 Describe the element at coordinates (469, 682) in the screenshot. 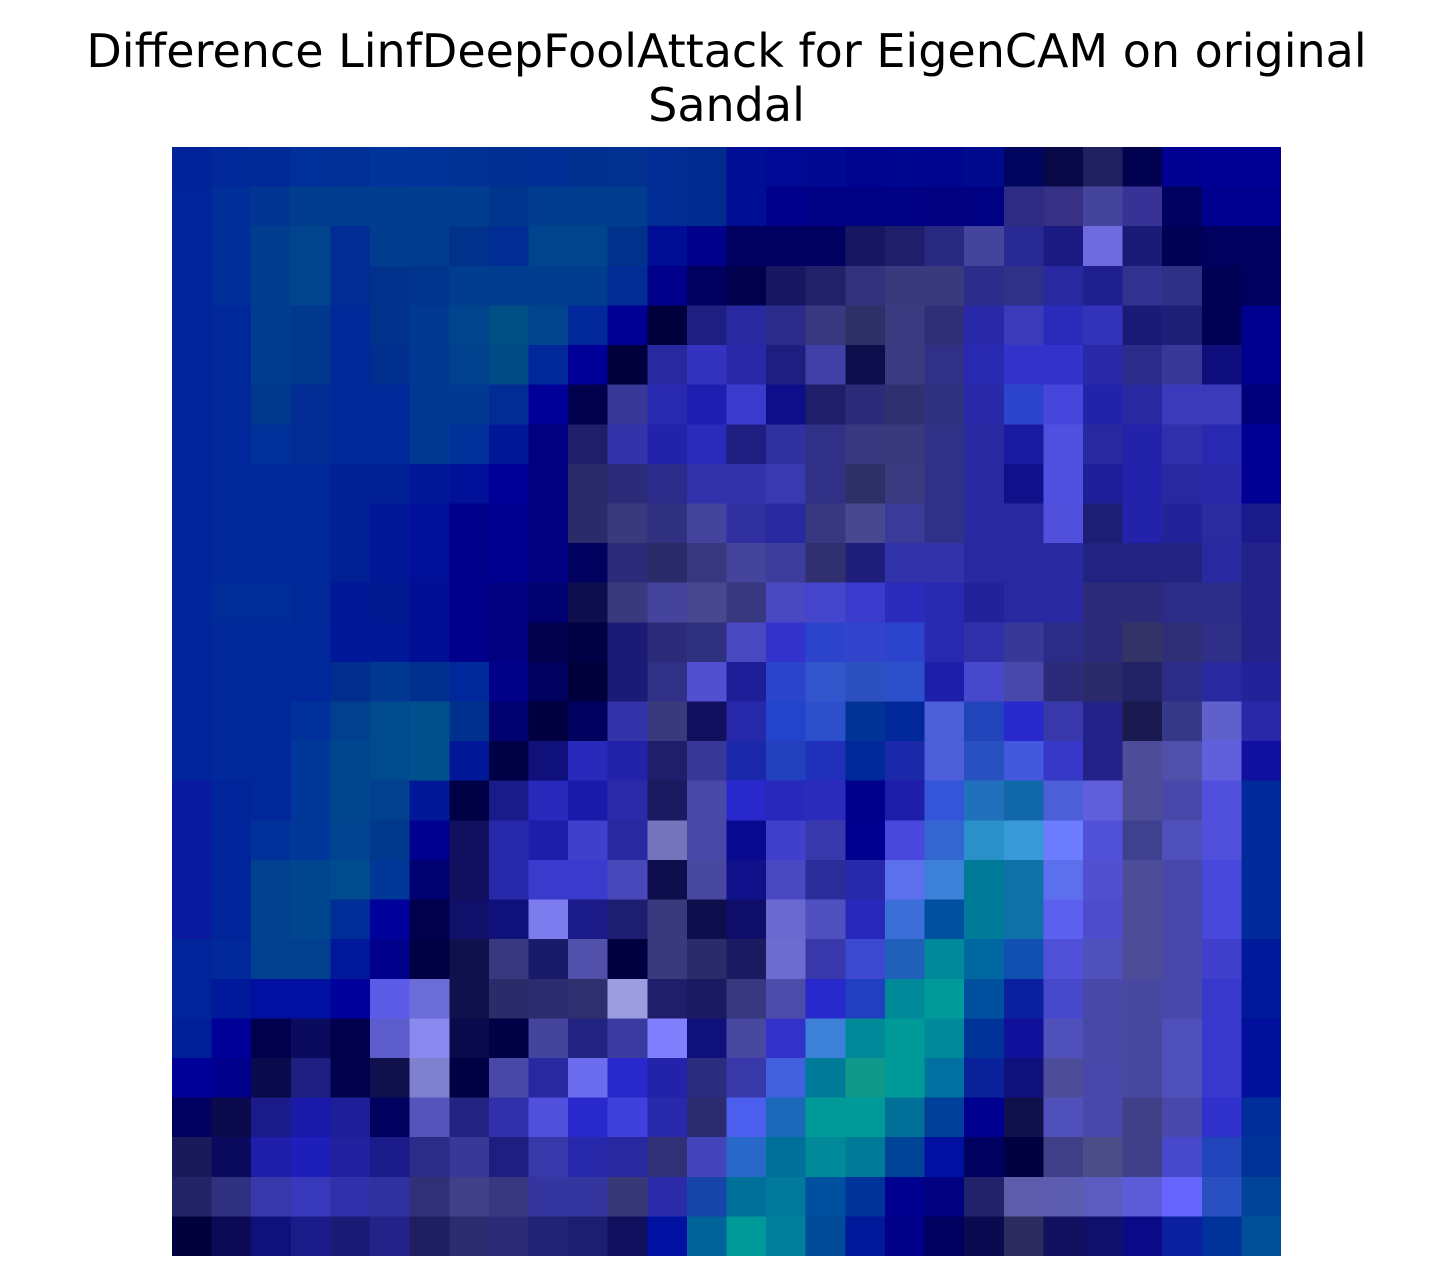

I see `heatmap-cell-r13-c7` at that location.